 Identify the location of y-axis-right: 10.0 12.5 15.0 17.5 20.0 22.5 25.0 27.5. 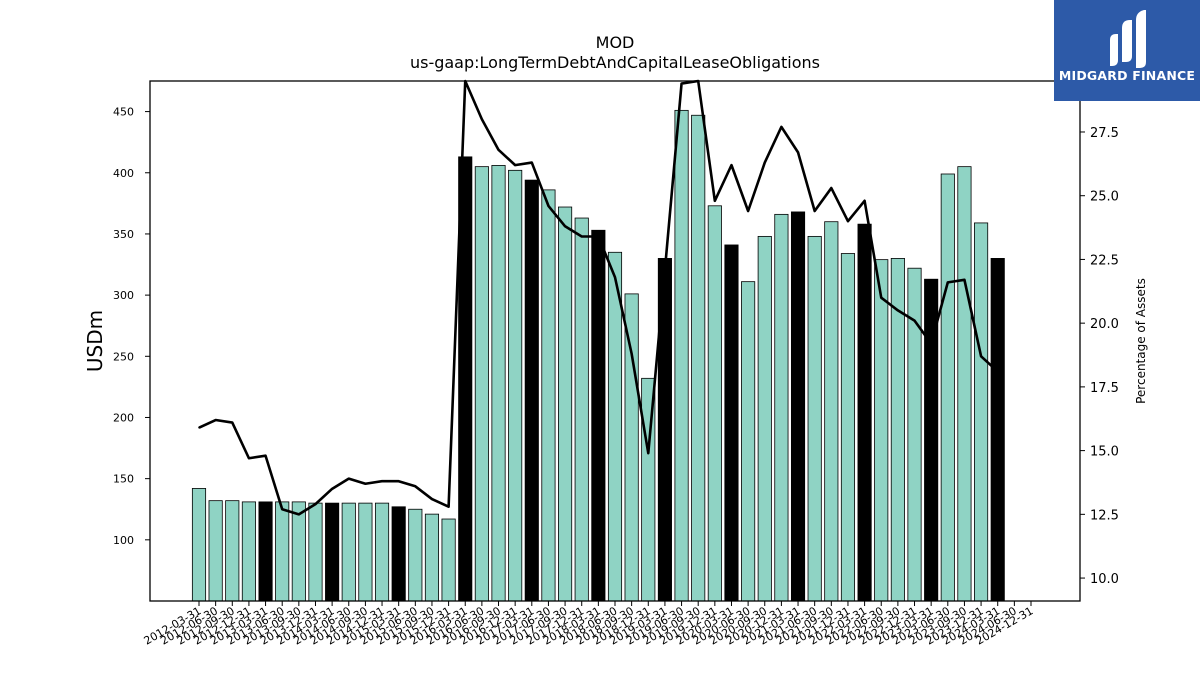
(1099, 356).